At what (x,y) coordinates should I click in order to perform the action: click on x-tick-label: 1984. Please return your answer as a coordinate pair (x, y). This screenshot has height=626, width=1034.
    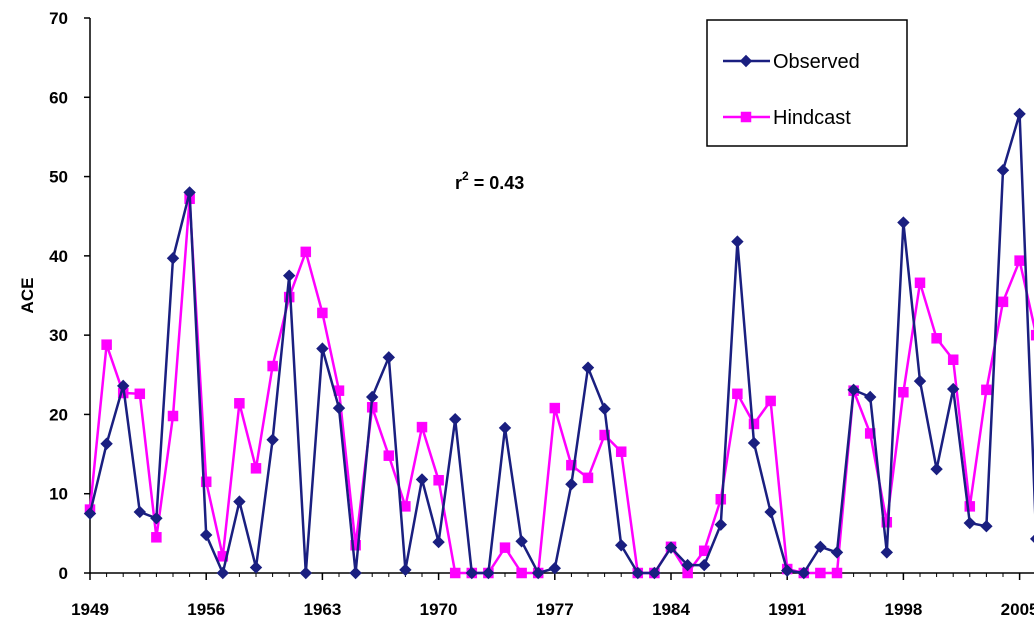
    Looking at the image, I should click on (671, 609).